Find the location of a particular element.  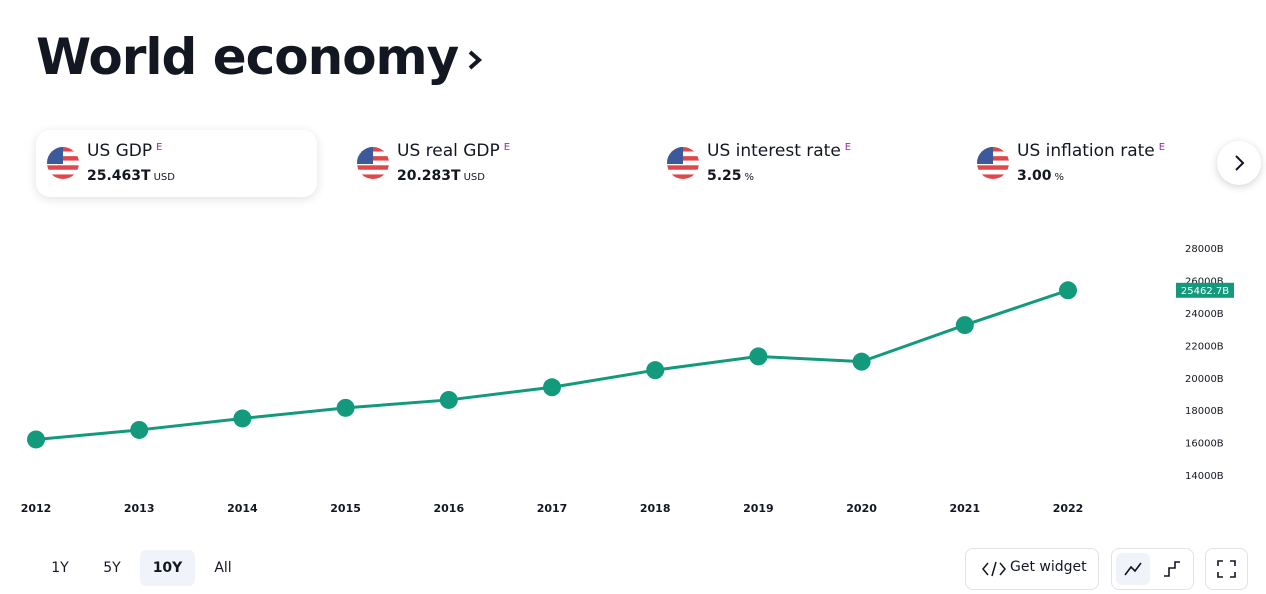

indicator-value: 3.00% is located at coordinates (1040, 176).